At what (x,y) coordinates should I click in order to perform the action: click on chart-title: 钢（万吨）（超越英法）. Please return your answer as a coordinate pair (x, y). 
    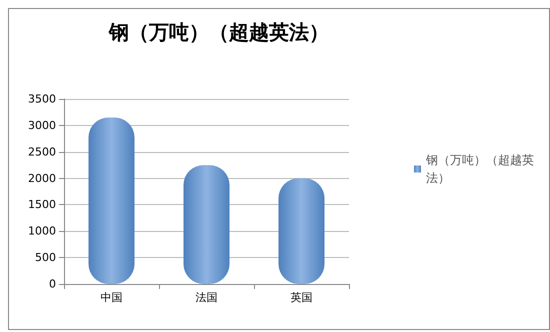
    Looking at the image, I should click on (218, 32).